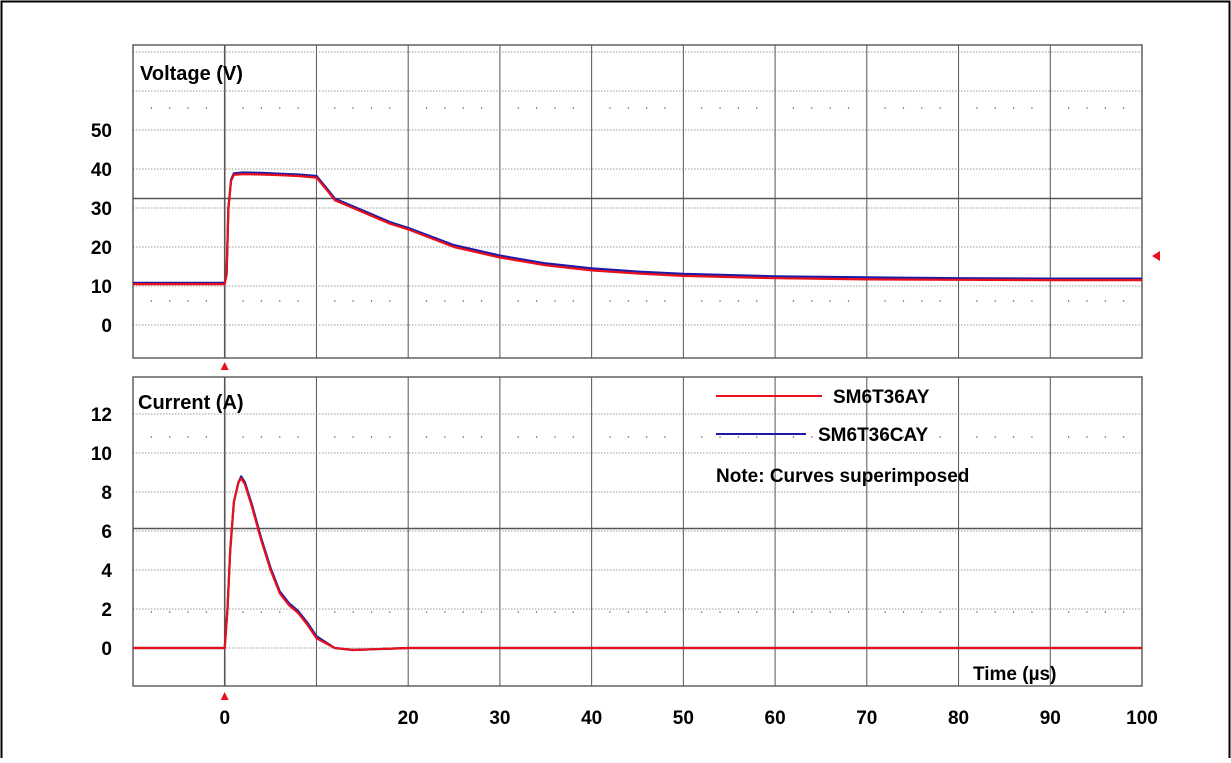 The width and height of the screenshot is (1231, 763). What do you see at coordinates (101, 248) in the screenshot?
I see `voltage-y-tick-label: 20` at bounding box center [101, 248].